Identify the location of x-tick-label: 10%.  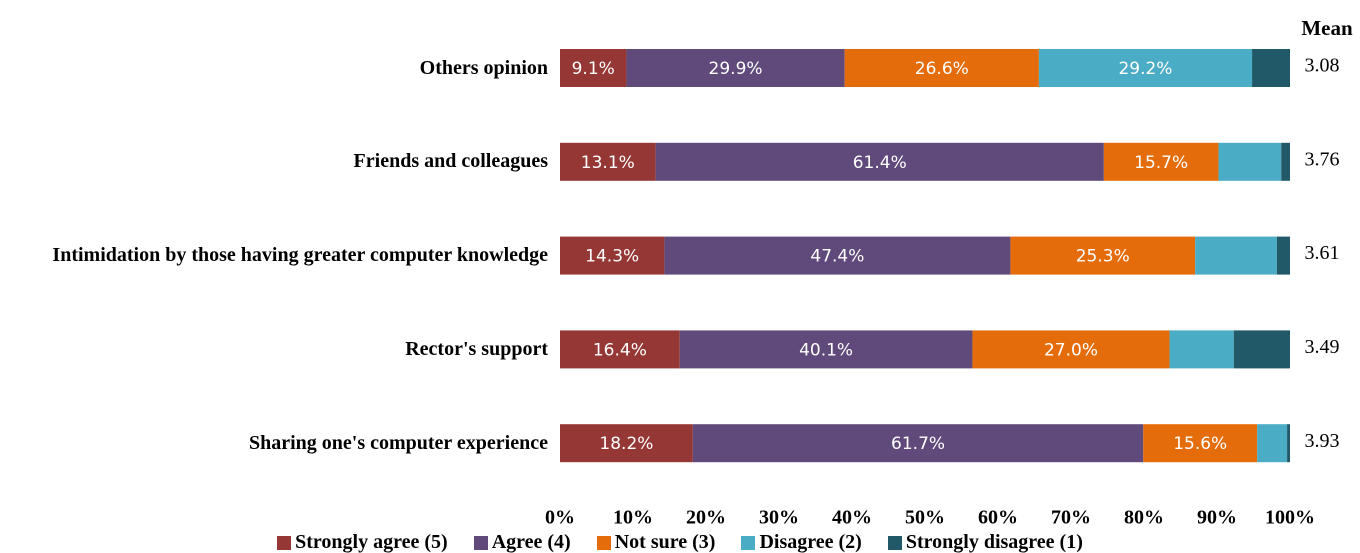
(633, 518).